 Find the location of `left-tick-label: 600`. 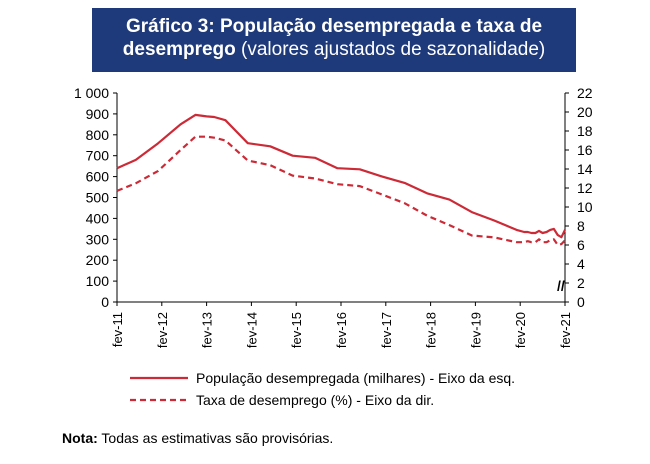

left-tick-label: 600 is located at coordinates (98, 177).